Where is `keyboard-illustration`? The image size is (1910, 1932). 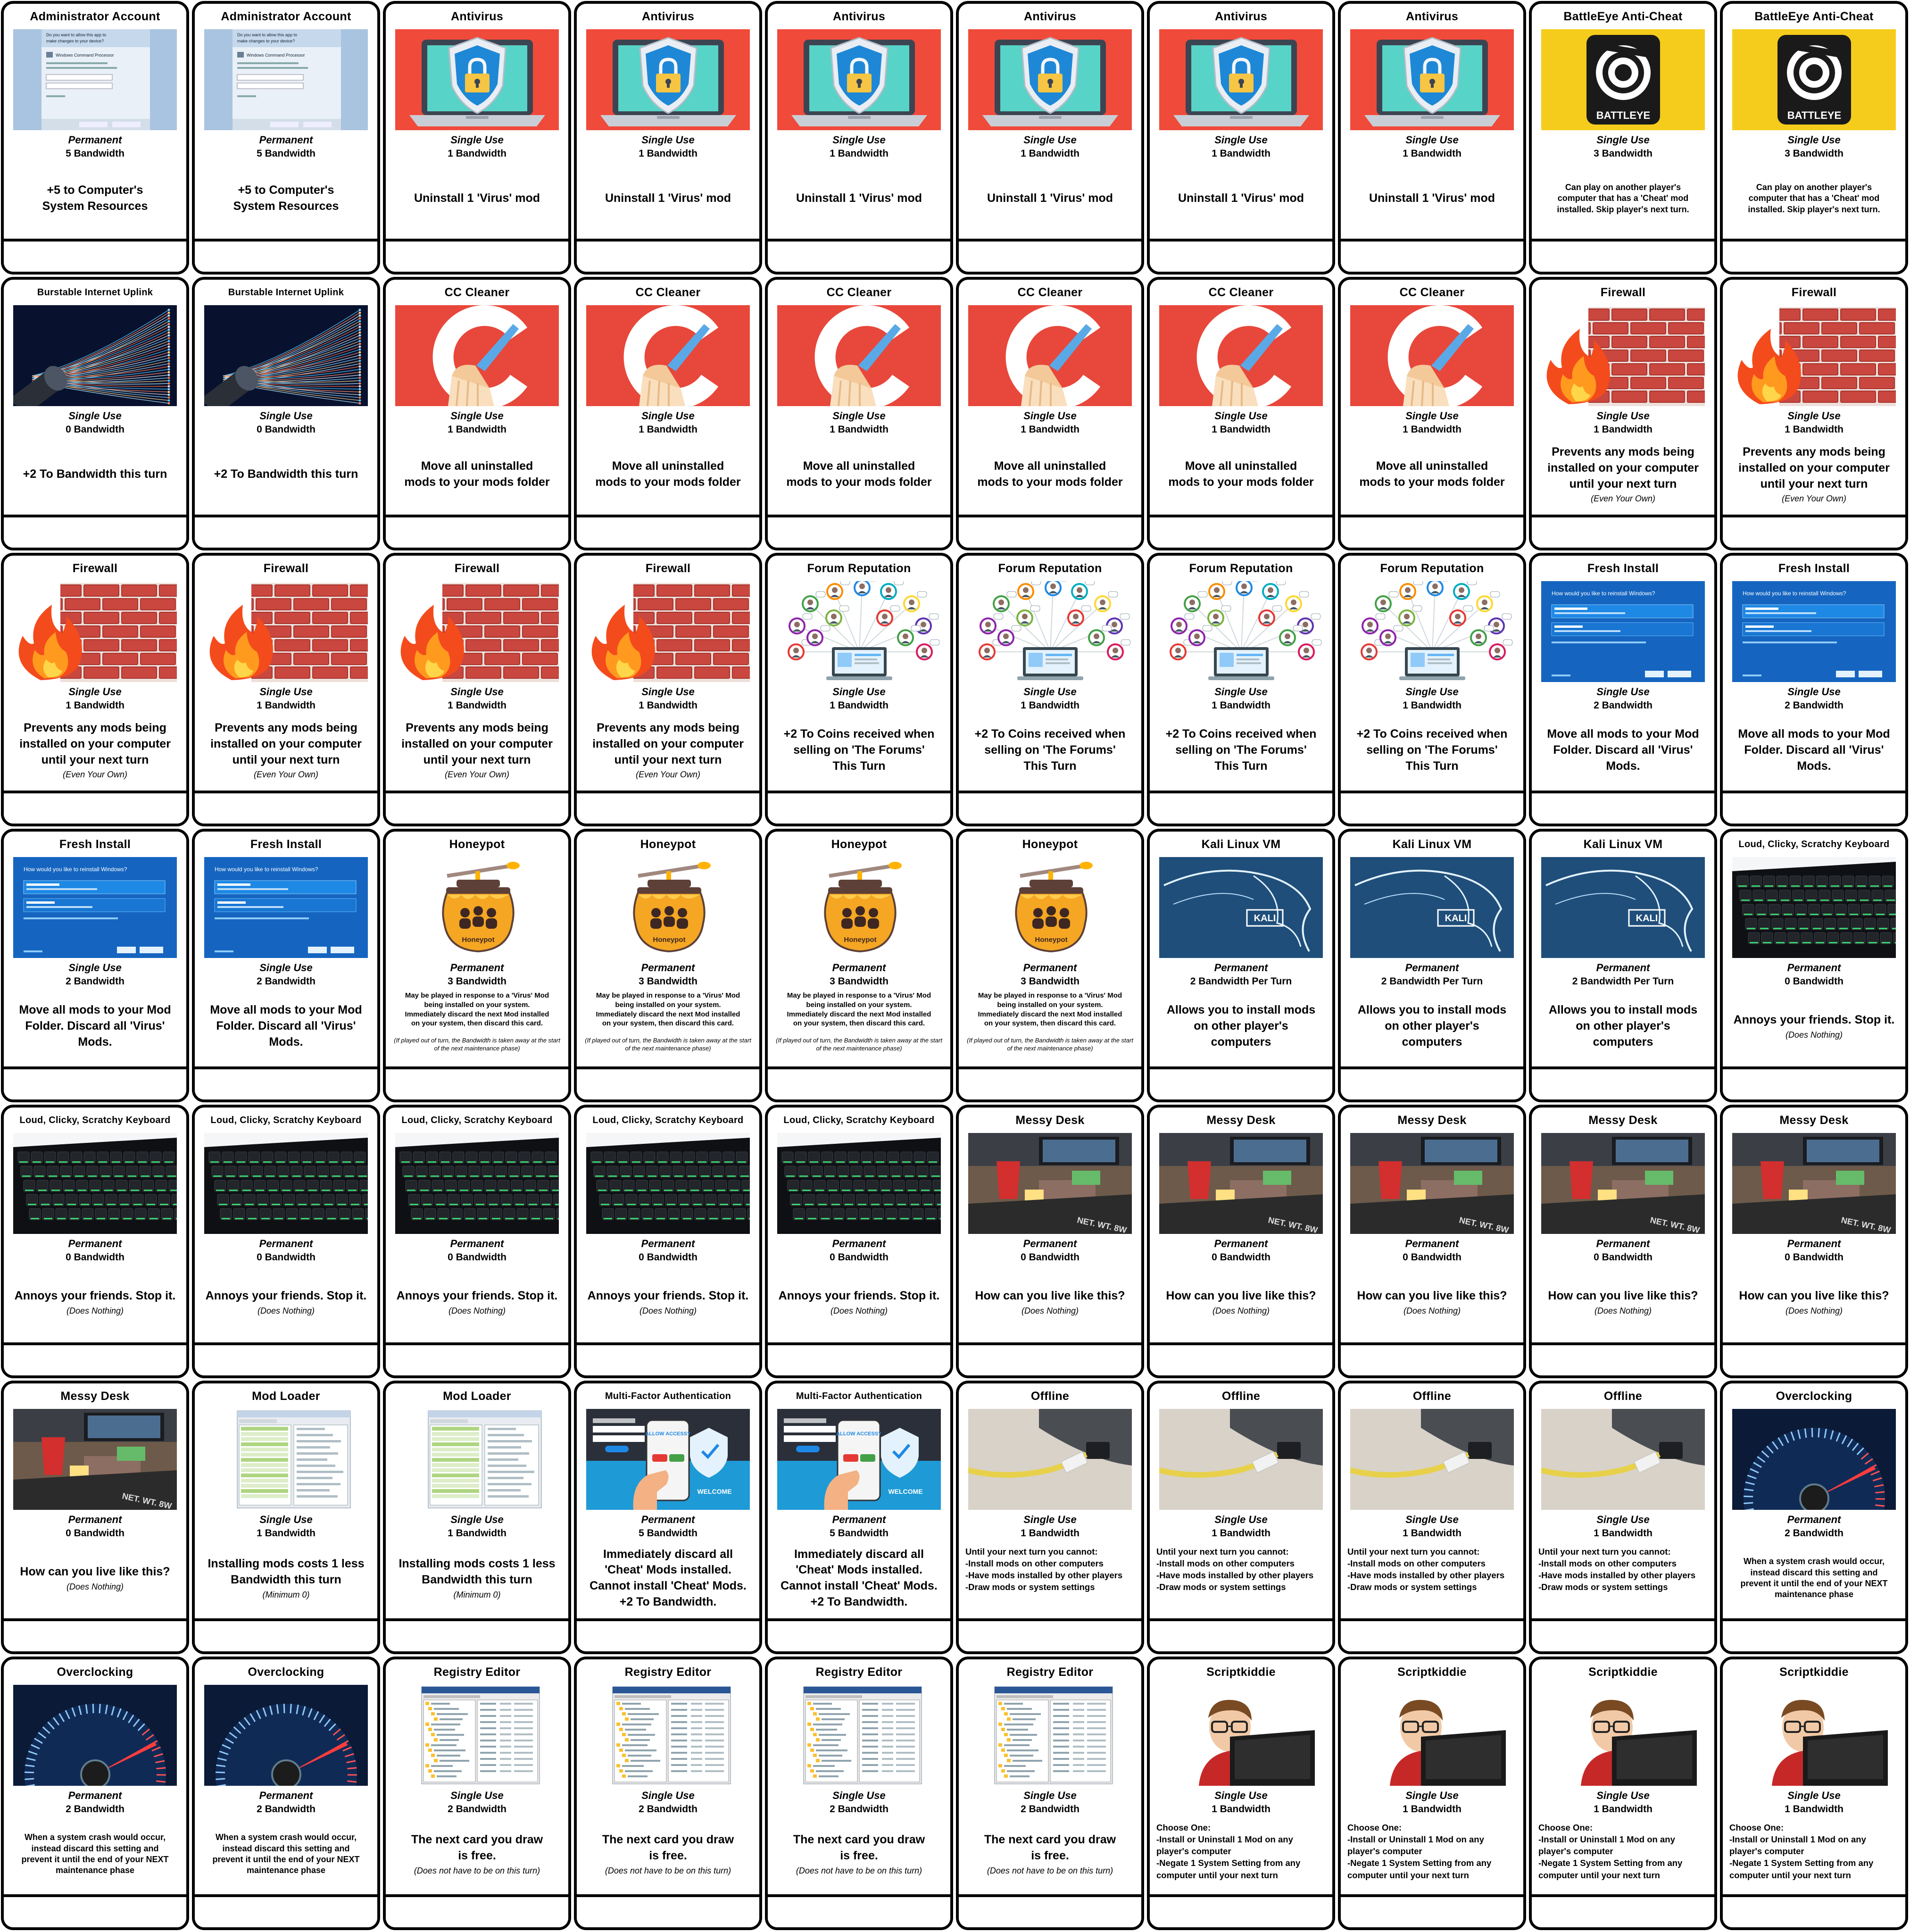 keyboard-illustration is located at coordinates (859, 1184).